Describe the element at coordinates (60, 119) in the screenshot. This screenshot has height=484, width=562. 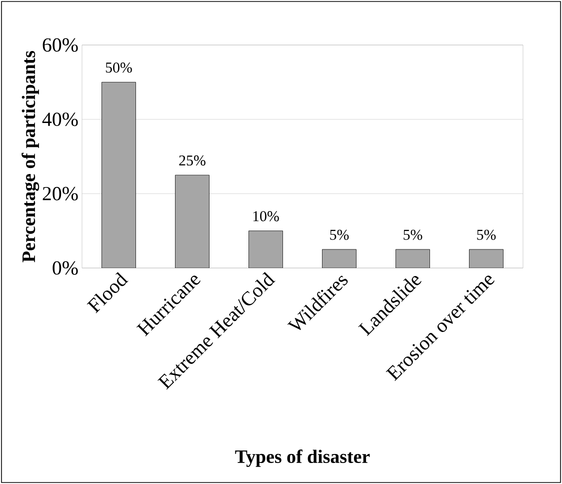
I see `y-tick-label: 40%` at that location.